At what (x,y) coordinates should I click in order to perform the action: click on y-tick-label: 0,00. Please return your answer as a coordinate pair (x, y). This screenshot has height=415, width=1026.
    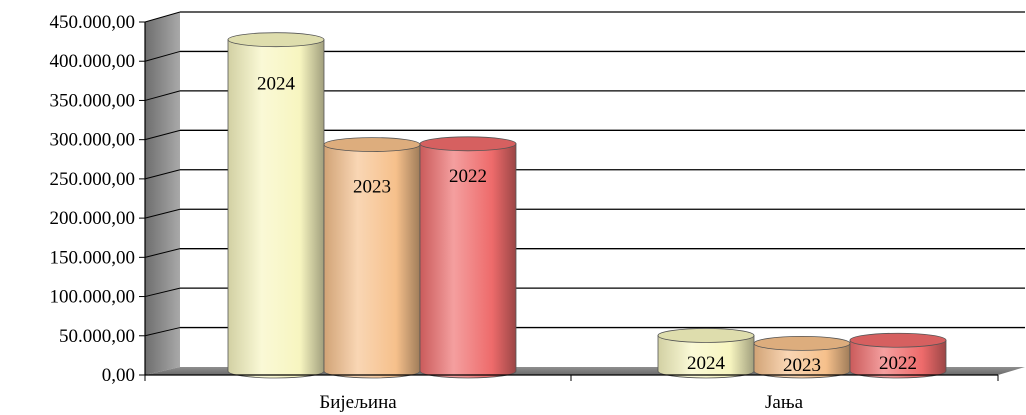
    Looking at the image, I should click on (118, 375).